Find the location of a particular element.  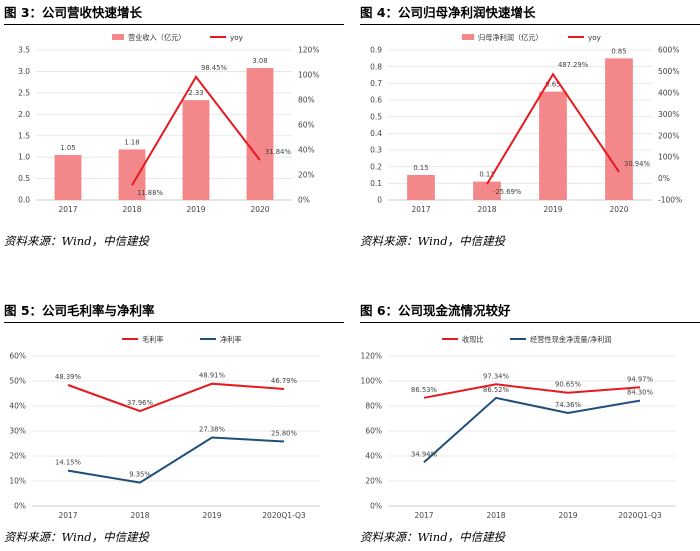

line-data-label: 46.79% is located at coordinates (284, 381).